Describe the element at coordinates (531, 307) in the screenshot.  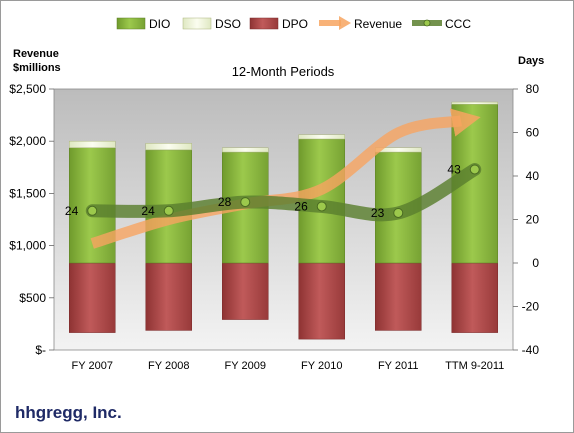
I see `right-tick-label: -20` at that location.